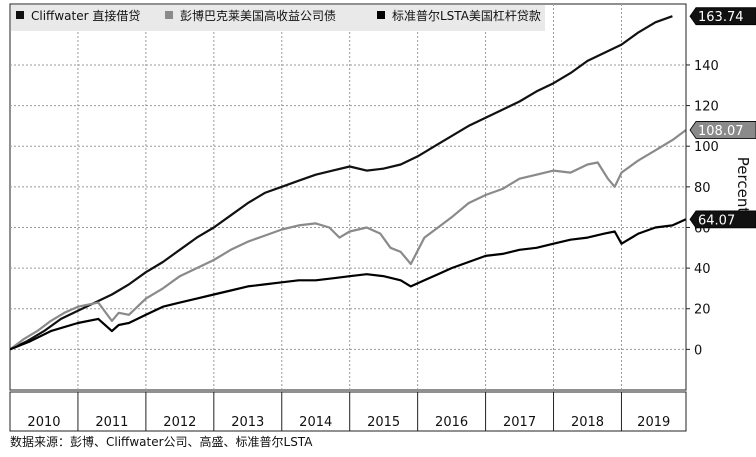 The height and width of the screenshot is (457, 756). I want to click on year-axis-band, so click(348, 411).